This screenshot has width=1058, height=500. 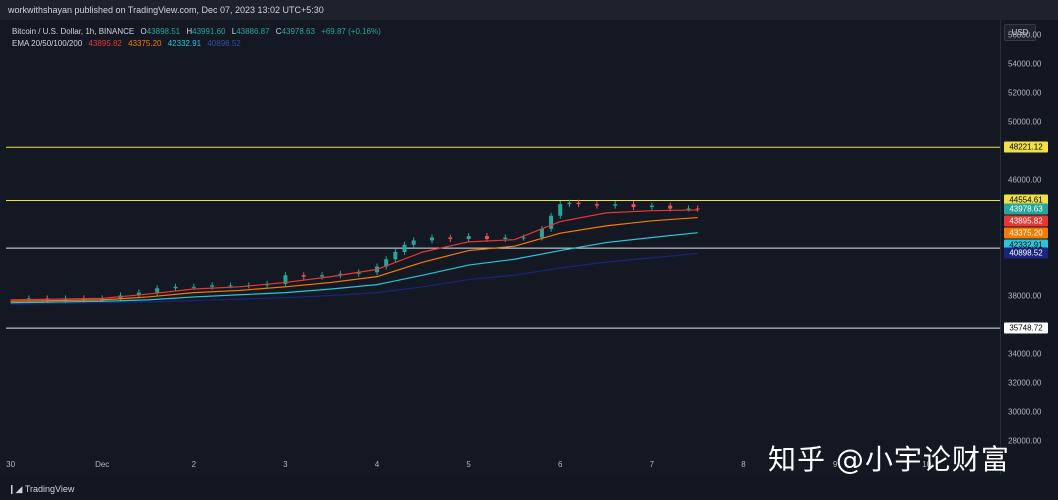 I want to click on open-value: 43898.51, so click(x=163, y=31).